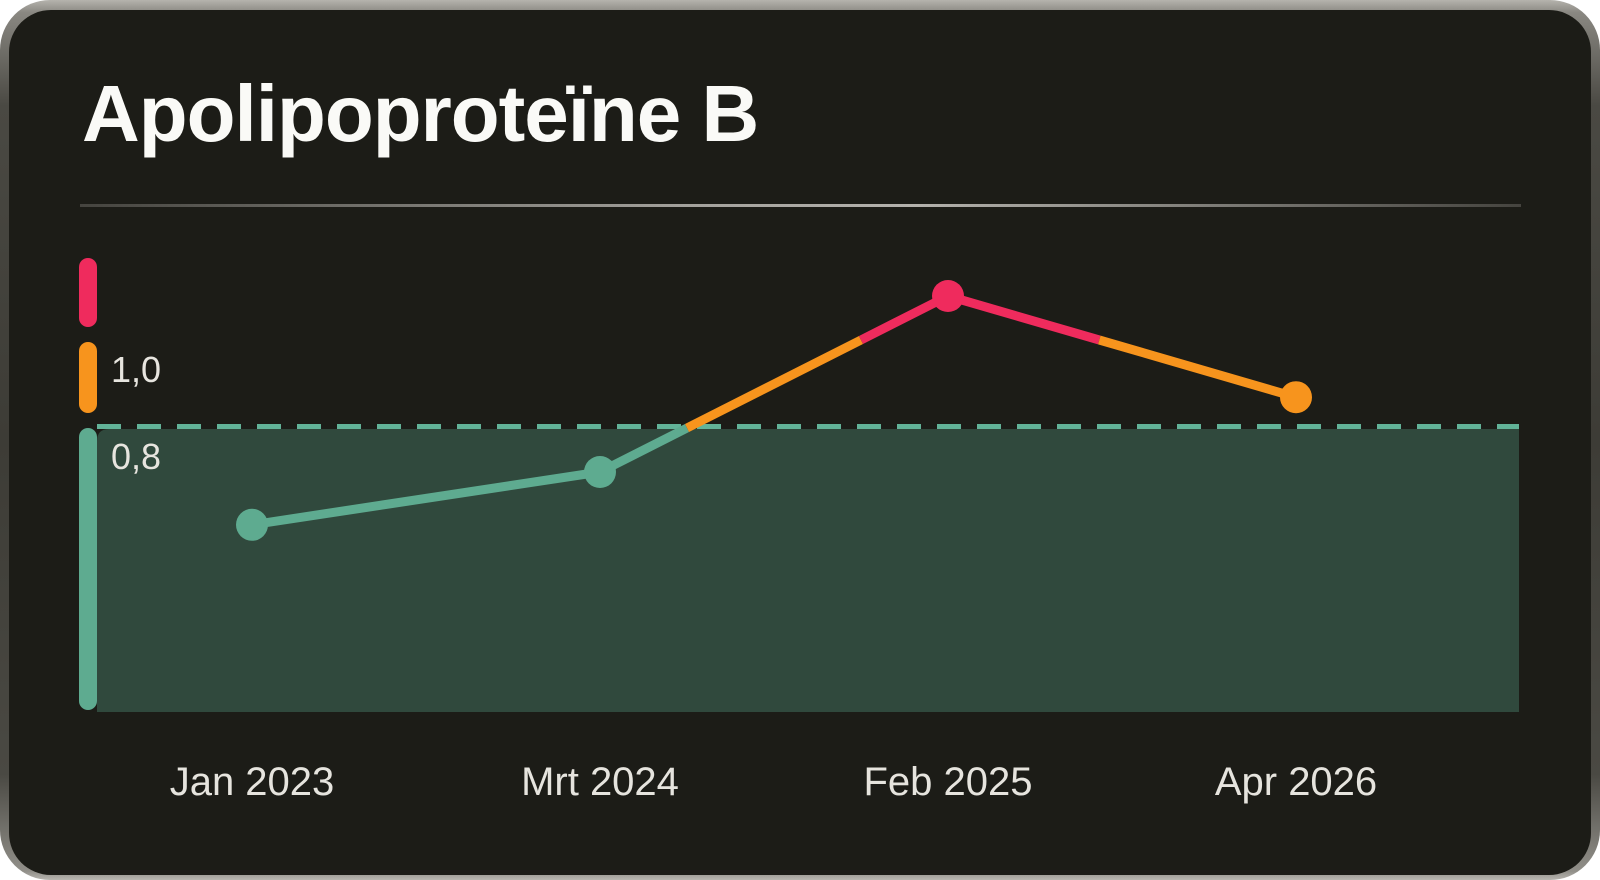 The image size is (1600, 880). I want to click on x-axis-label: Feb 2025, so click(948, 782).